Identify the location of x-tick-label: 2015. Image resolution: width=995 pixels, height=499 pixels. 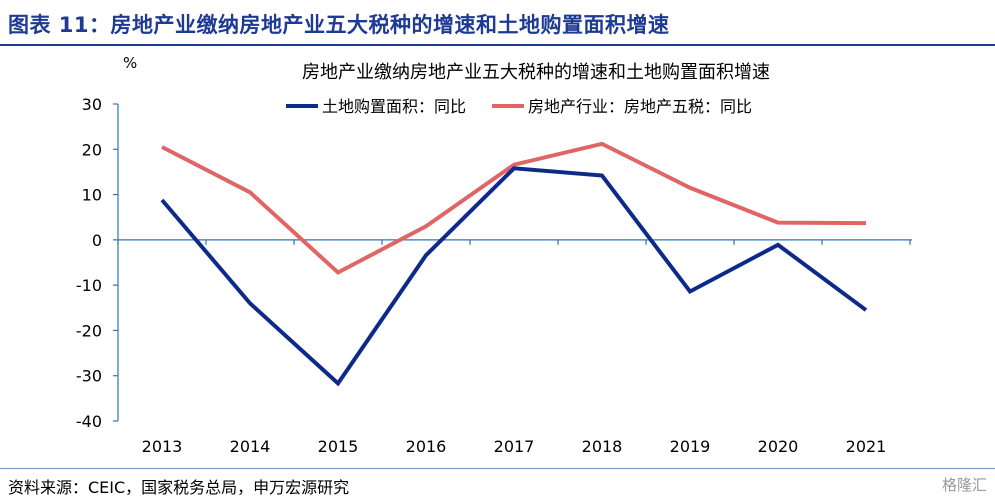
(338, 446).